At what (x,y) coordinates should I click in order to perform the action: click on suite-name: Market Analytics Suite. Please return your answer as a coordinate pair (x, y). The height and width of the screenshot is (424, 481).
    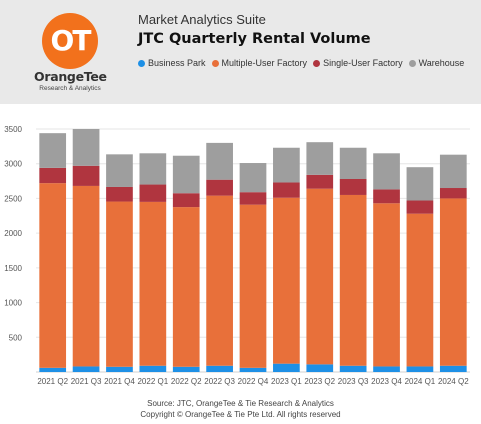
    Looking at the image, I should click on (202, 19).